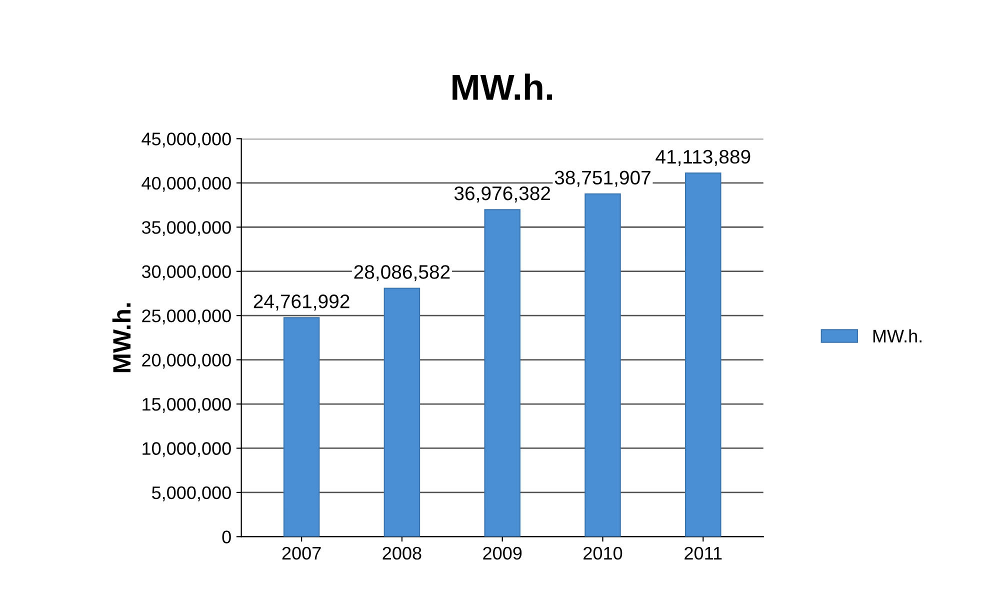 The height and width of the screenshot is (603, 985). Describe the element at coordinates (301, 553) in the screenshot. I see `x-tick-label: 2007` at that location.